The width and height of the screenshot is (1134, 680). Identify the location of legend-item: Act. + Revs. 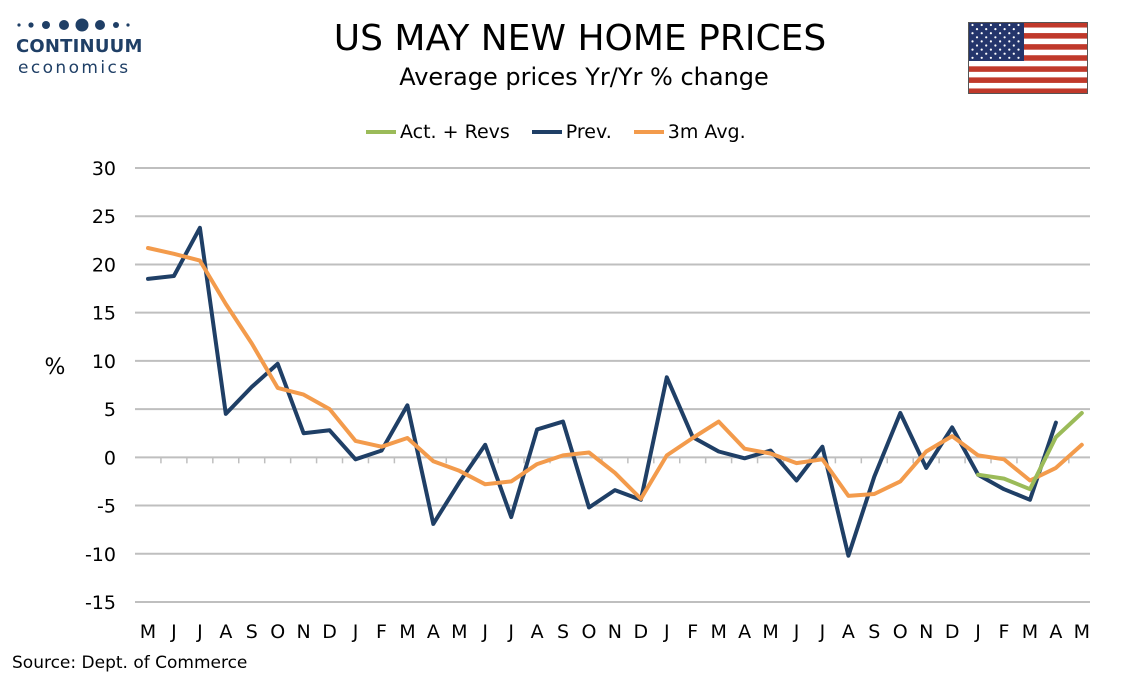
(438, 132).